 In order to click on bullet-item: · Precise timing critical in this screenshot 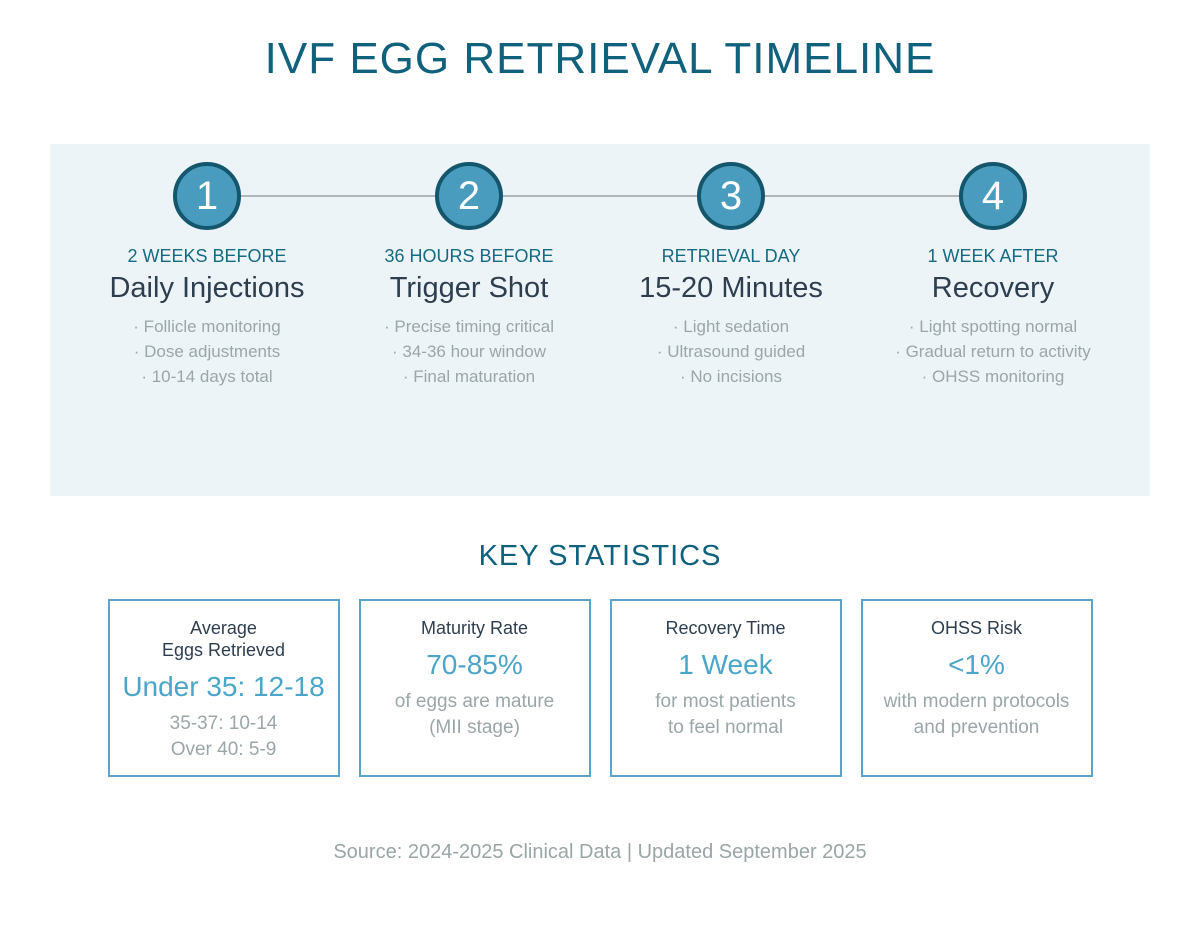, I will do `click(469, 326)`.